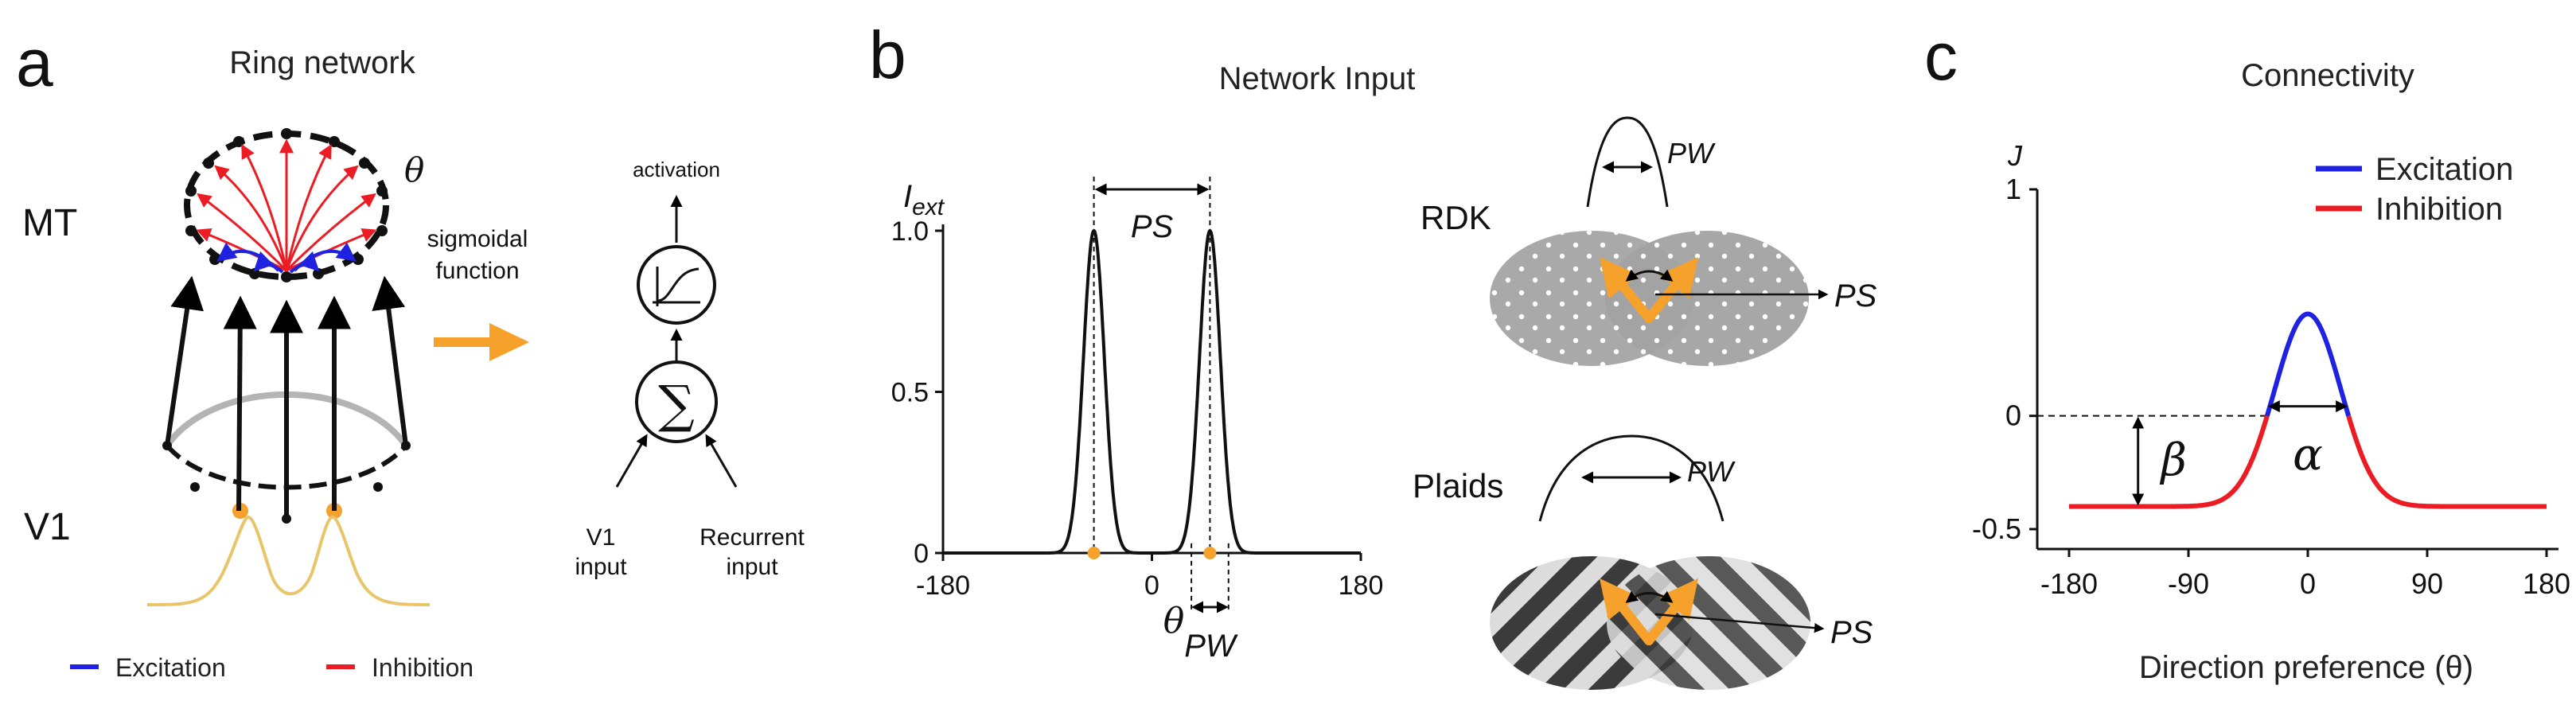 This screenshot has height=701, width=2576. I want to click on input-y-ticks: 0 0.5 1.0, so click(917, 393).